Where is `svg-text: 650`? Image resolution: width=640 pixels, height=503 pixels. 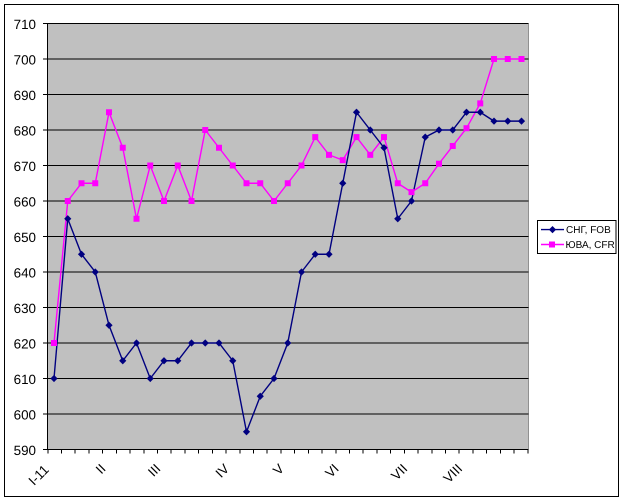
svg-text: 650 is located at coordinates (25, 237).